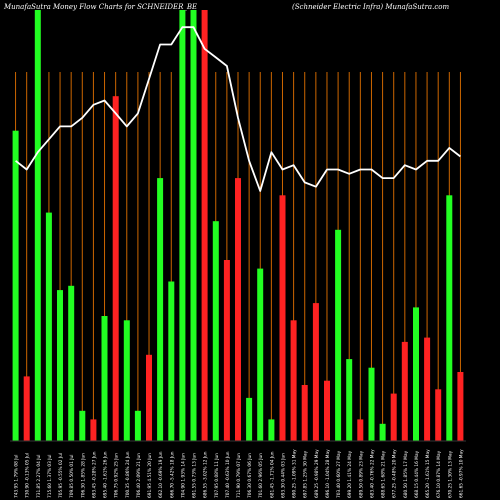 The width and height of the screenshot is (500, 500). Describe the element at coordinates (306, 474) in the screenshot. I see `x-tick-label: 697.85 1.25% 30 May` at that location.